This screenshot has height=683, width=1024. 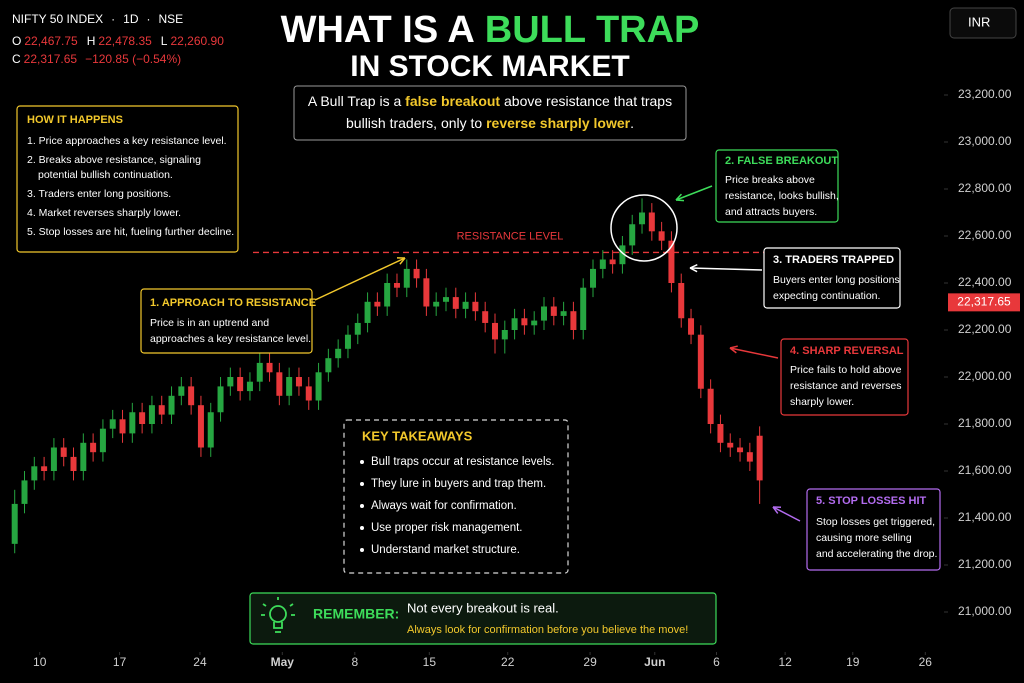 I want to click on y-tick-label: 22,000.00, so click(x=985, y=376).